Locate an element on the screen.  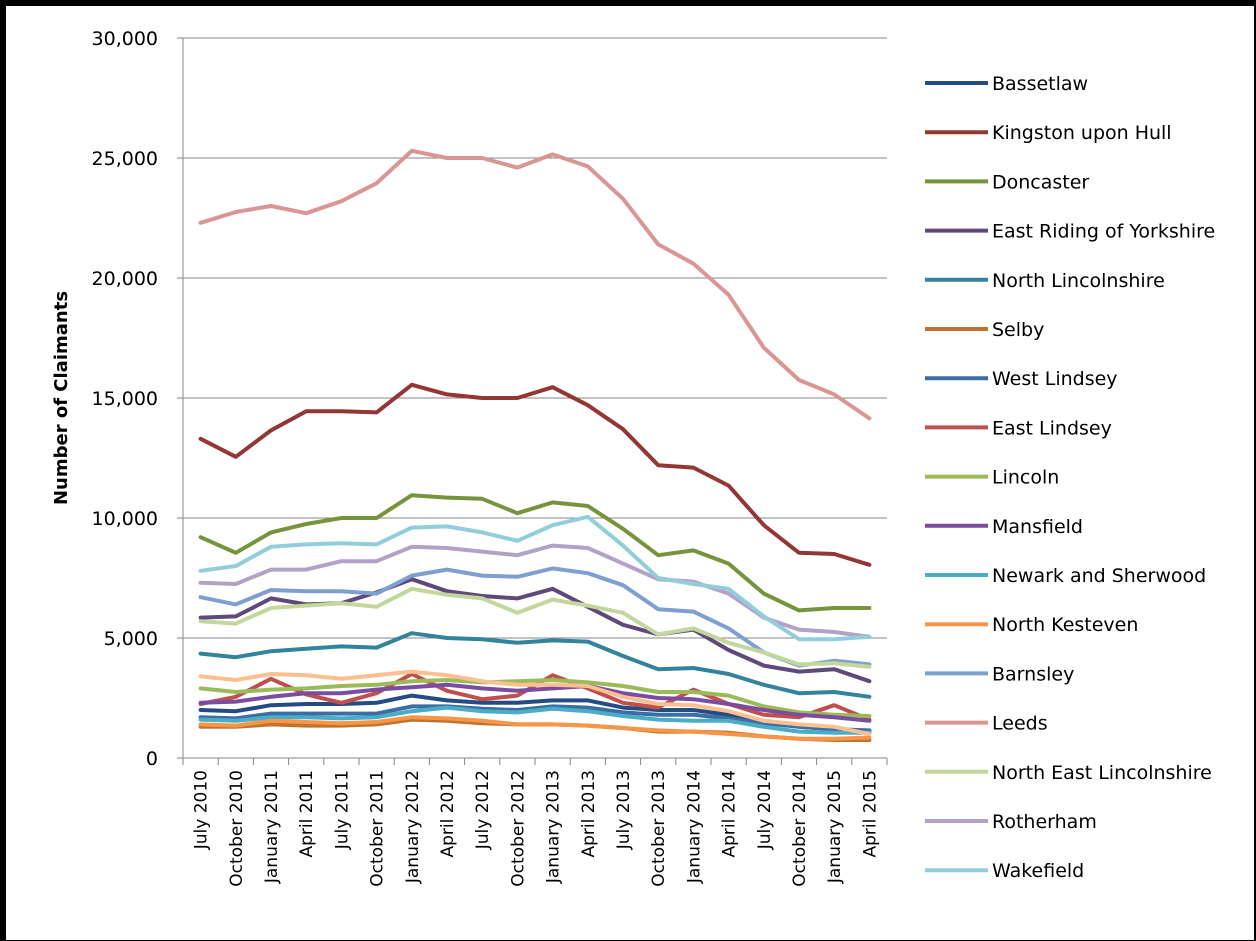
legend-label: North Kesteven is located at coordinates (1065, 625).